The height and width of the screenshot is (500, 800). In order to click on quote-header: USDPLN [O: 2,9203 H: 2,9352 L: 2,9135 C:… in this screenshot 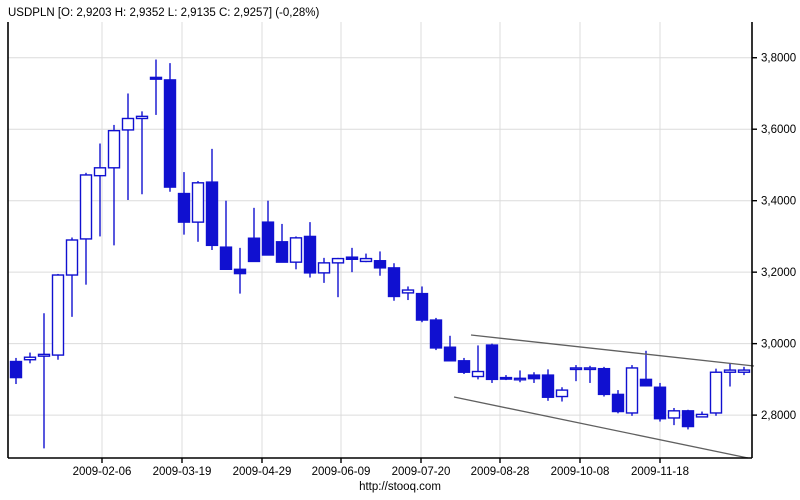, I will do `click(163, 13)`.